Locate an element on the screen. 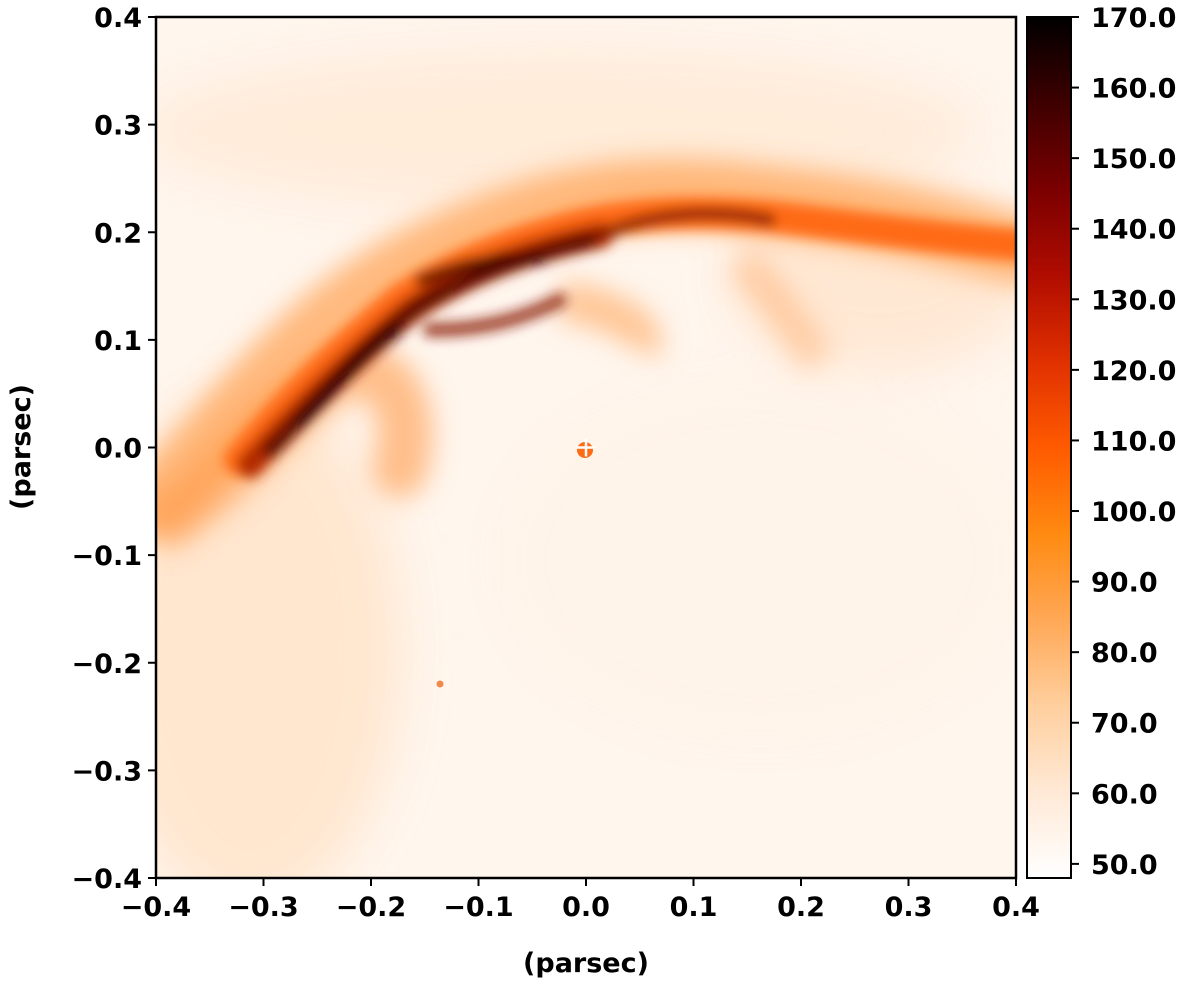 Image resolution: width=1200 pixels, height=984 pixels. x-tick-label: −0.3 is located at coordinates (263, 907).